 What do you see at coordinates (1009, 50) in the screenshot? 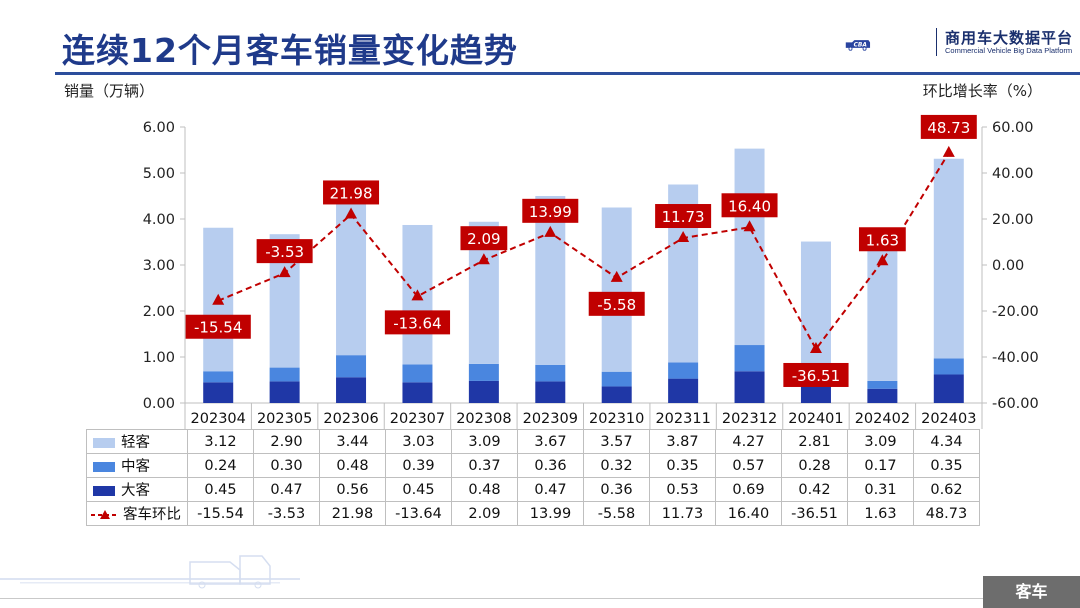
I see `logo-text-en: Commercial Vehicle Big Data Platform` at bounding box center [1009, 50].